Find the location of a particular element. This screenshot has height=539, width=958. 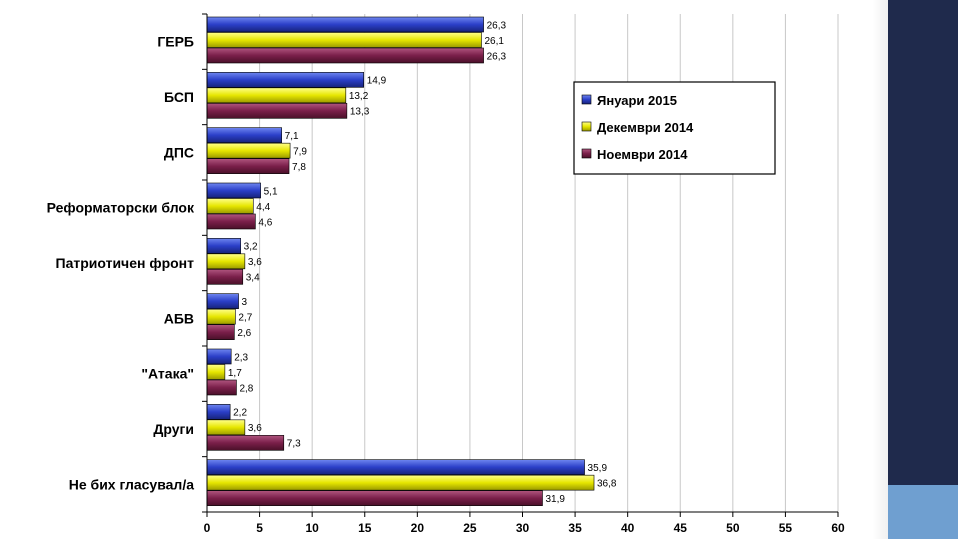

value-label: 7,8 is located at coordinates (299, 167).